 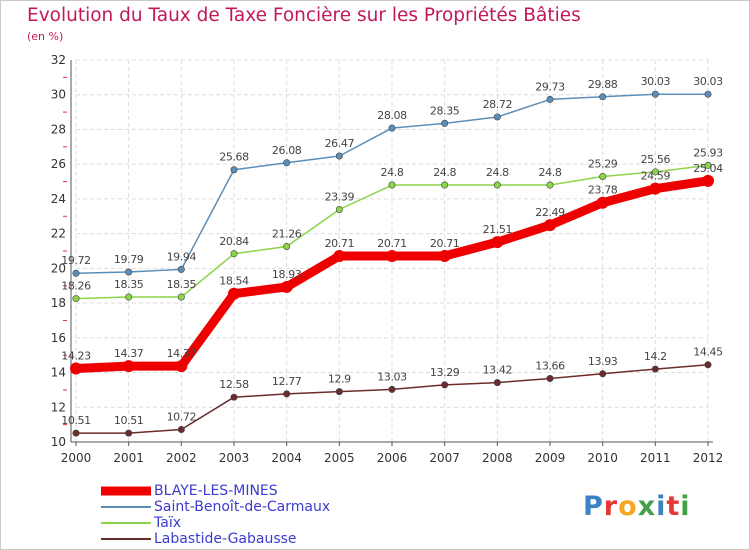 I want to click on data-label: 21.26, so click(x=287, y=233).